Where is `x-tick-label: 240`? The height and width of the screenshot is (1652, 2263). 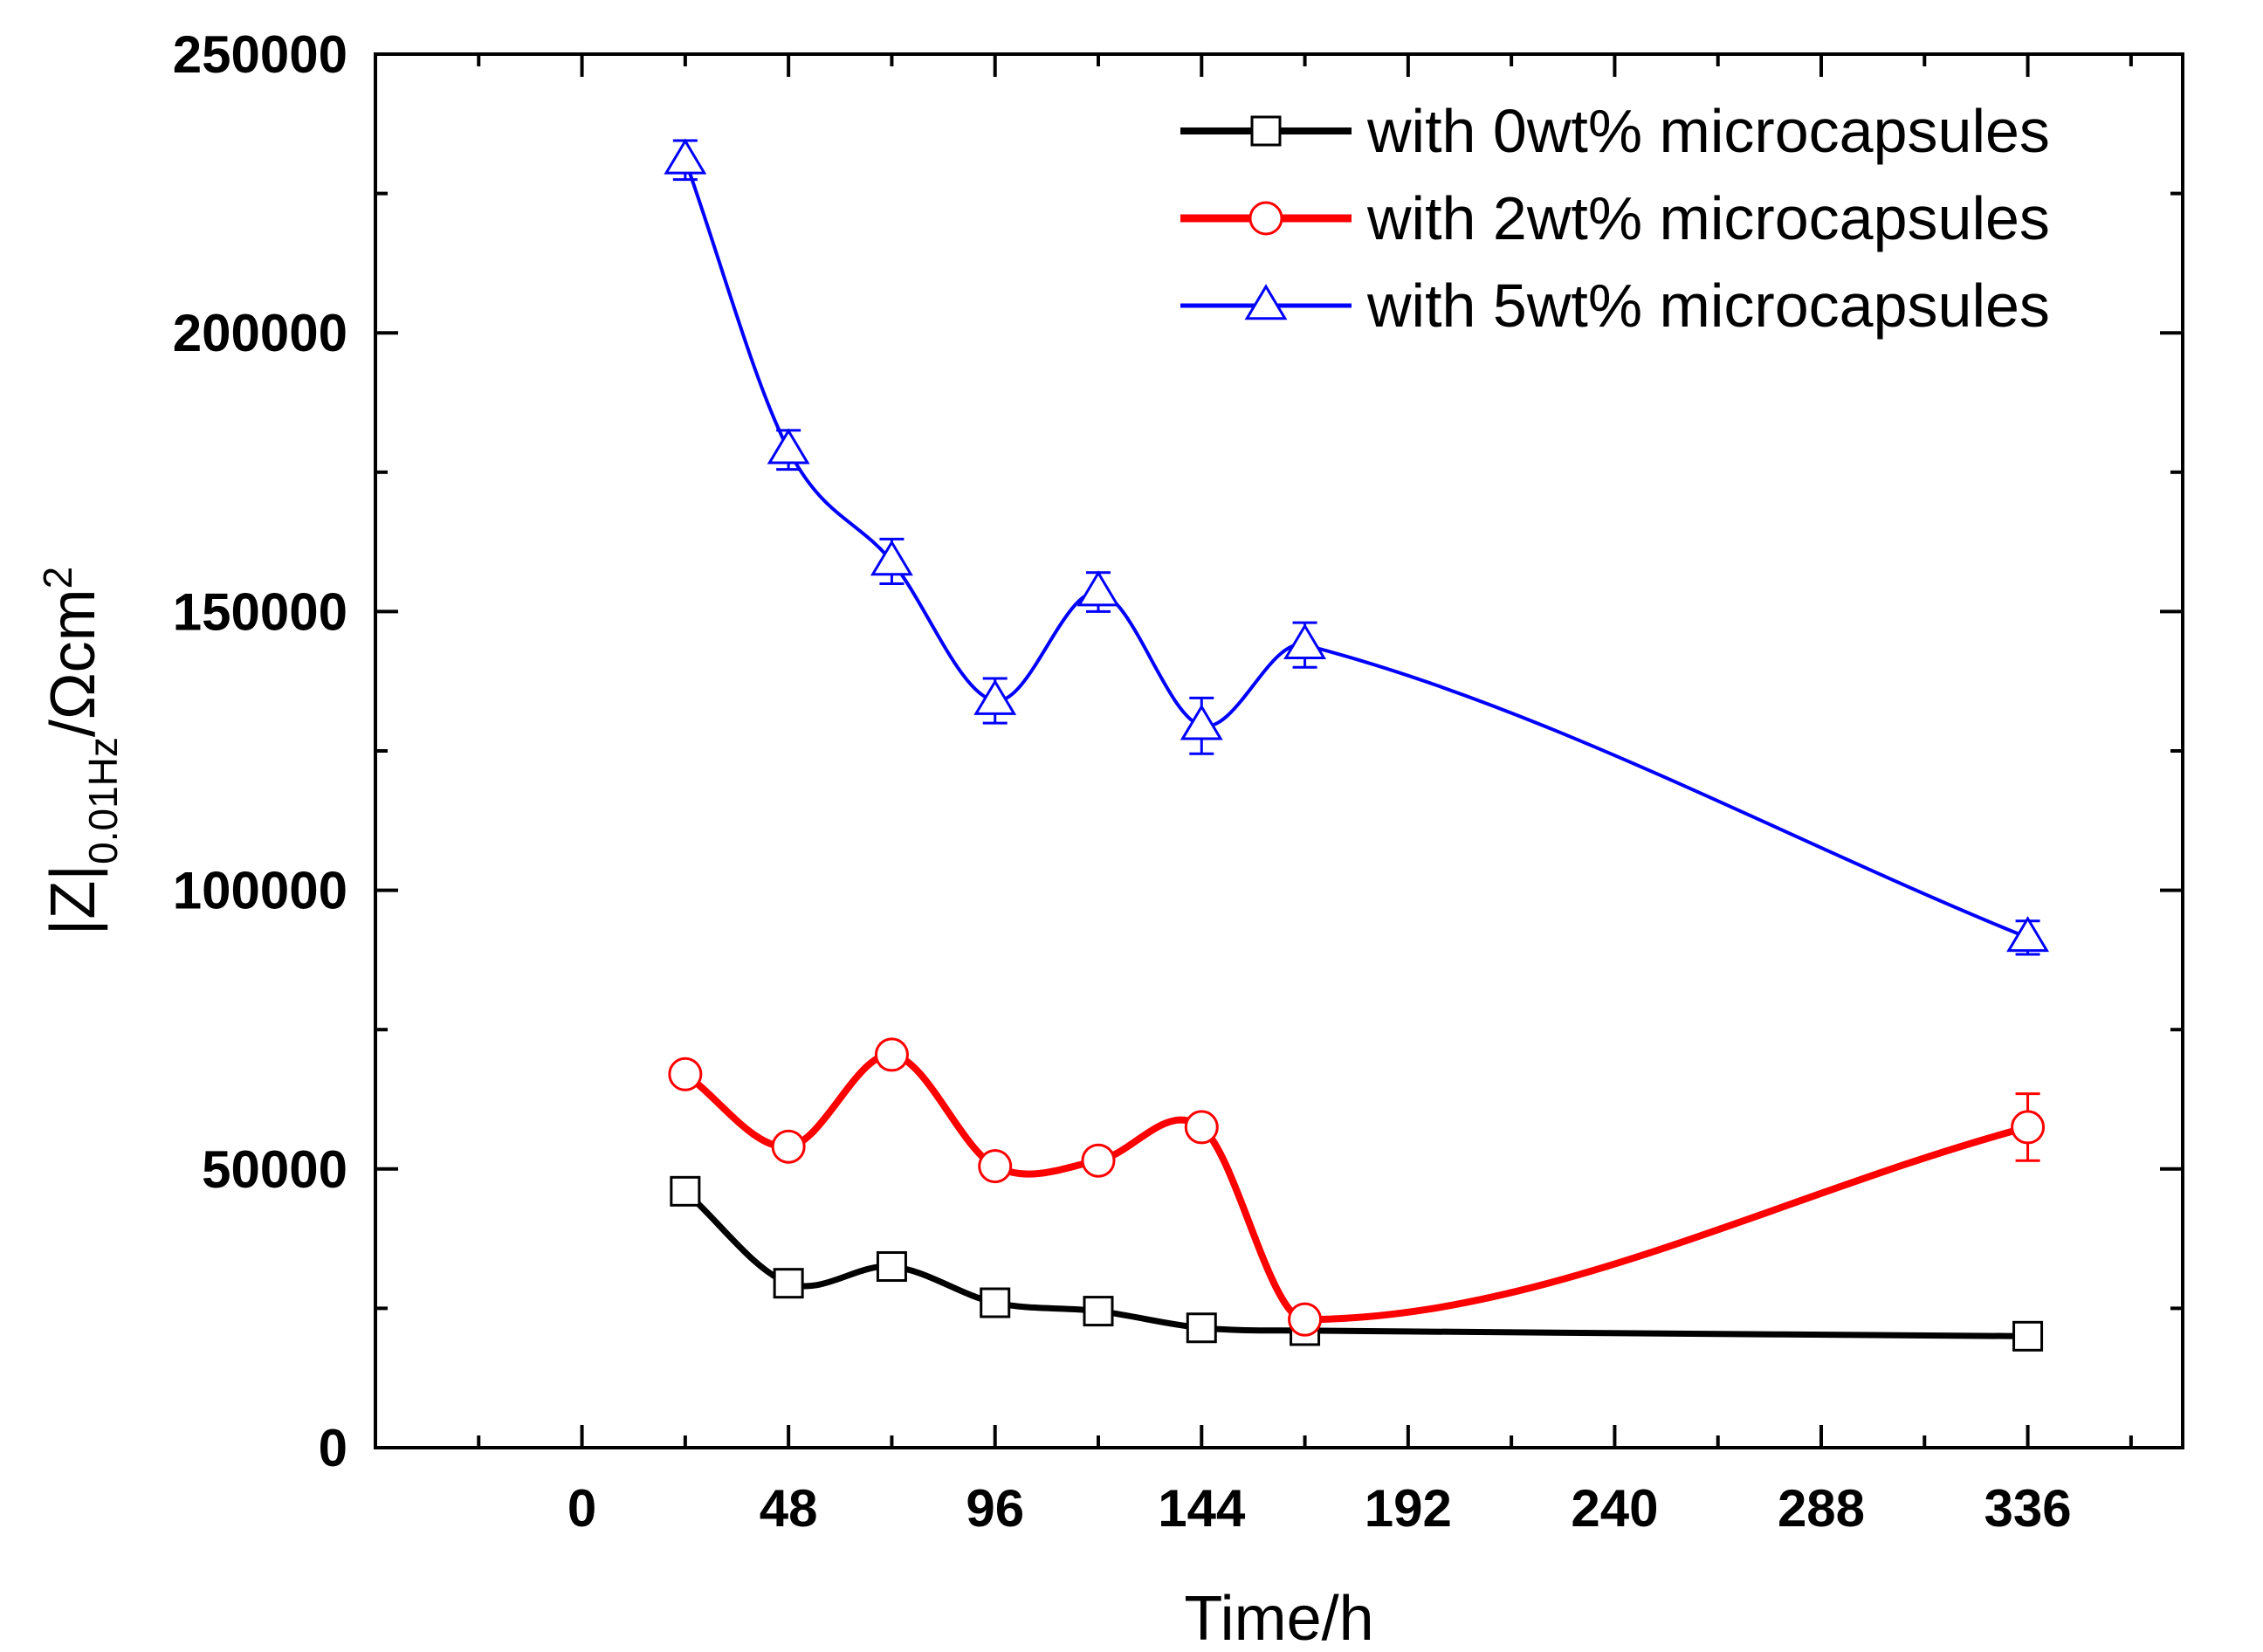 x-tick-label: 240 is located at coordinates (1615, 1508).